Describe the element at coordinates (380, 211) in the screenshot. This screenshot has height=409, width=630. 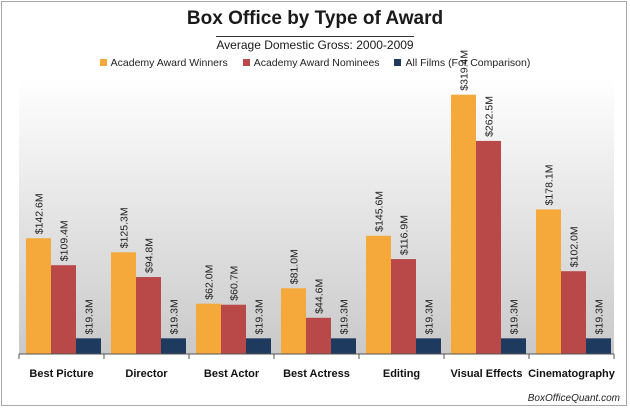
I see `data-label-winners-4: $145.6M` at that location.